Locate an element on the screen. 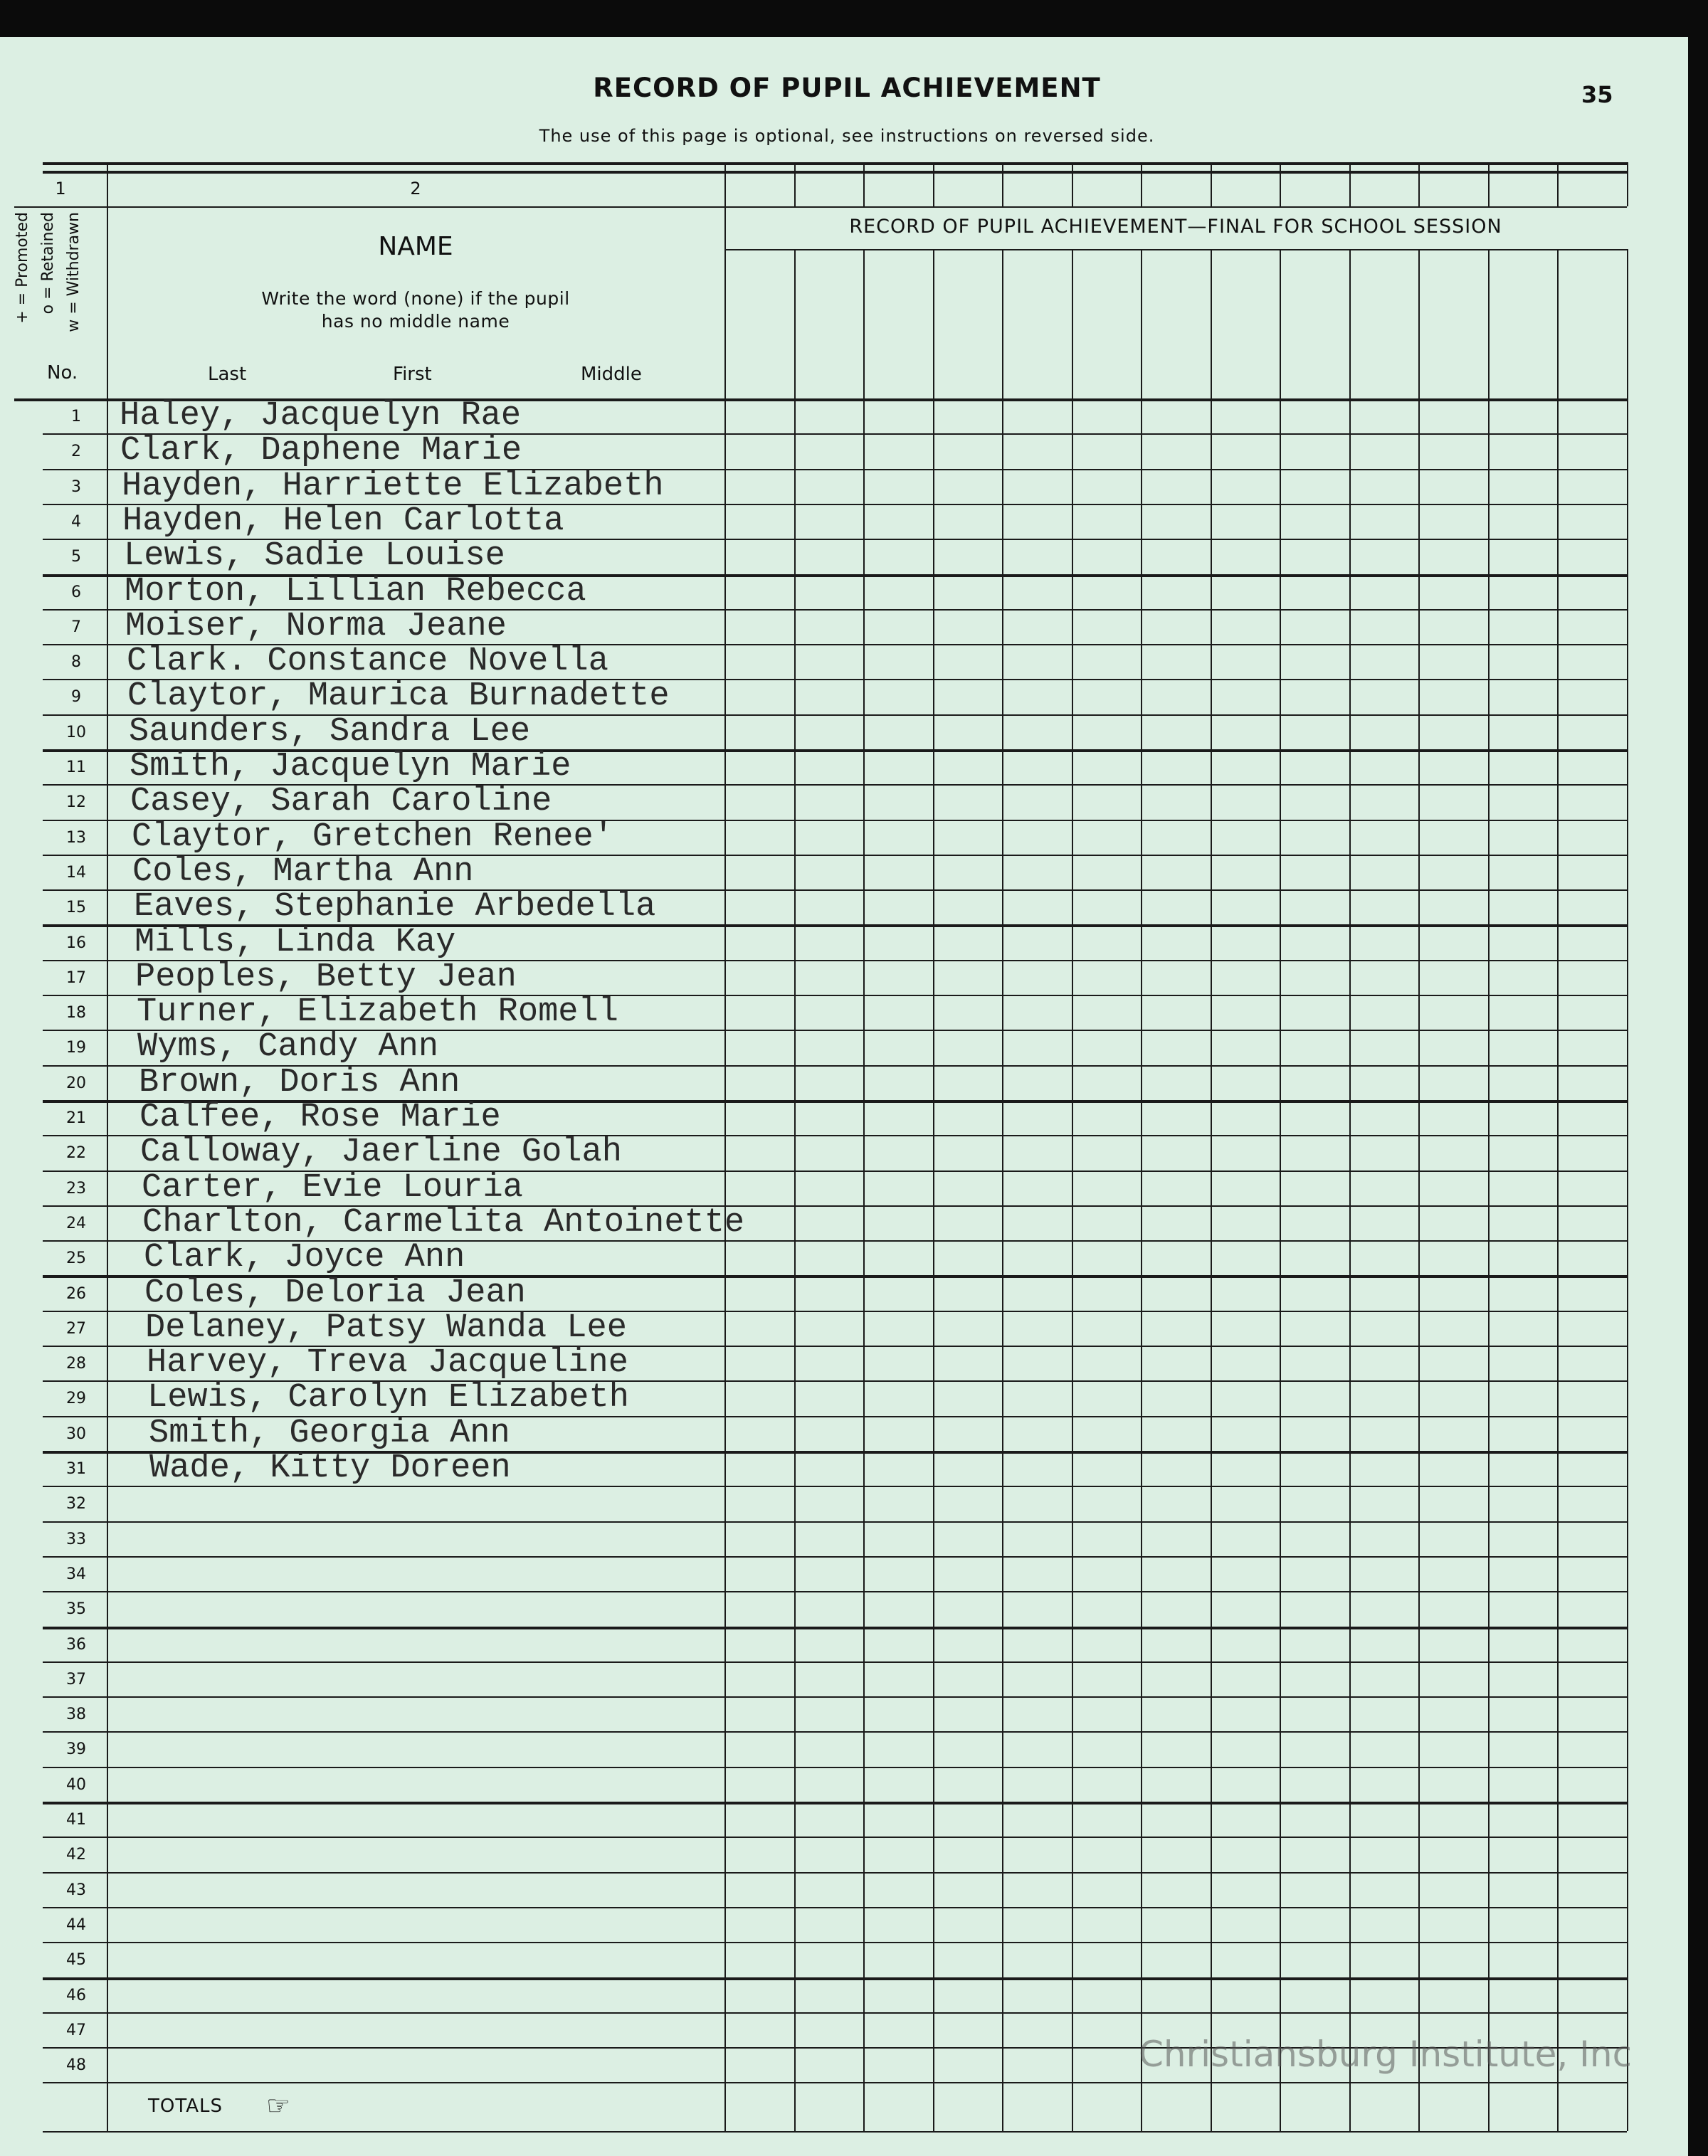 This screenshot has width=1708, height=2156. row-number: 9 is located at coordinates (76, 697).